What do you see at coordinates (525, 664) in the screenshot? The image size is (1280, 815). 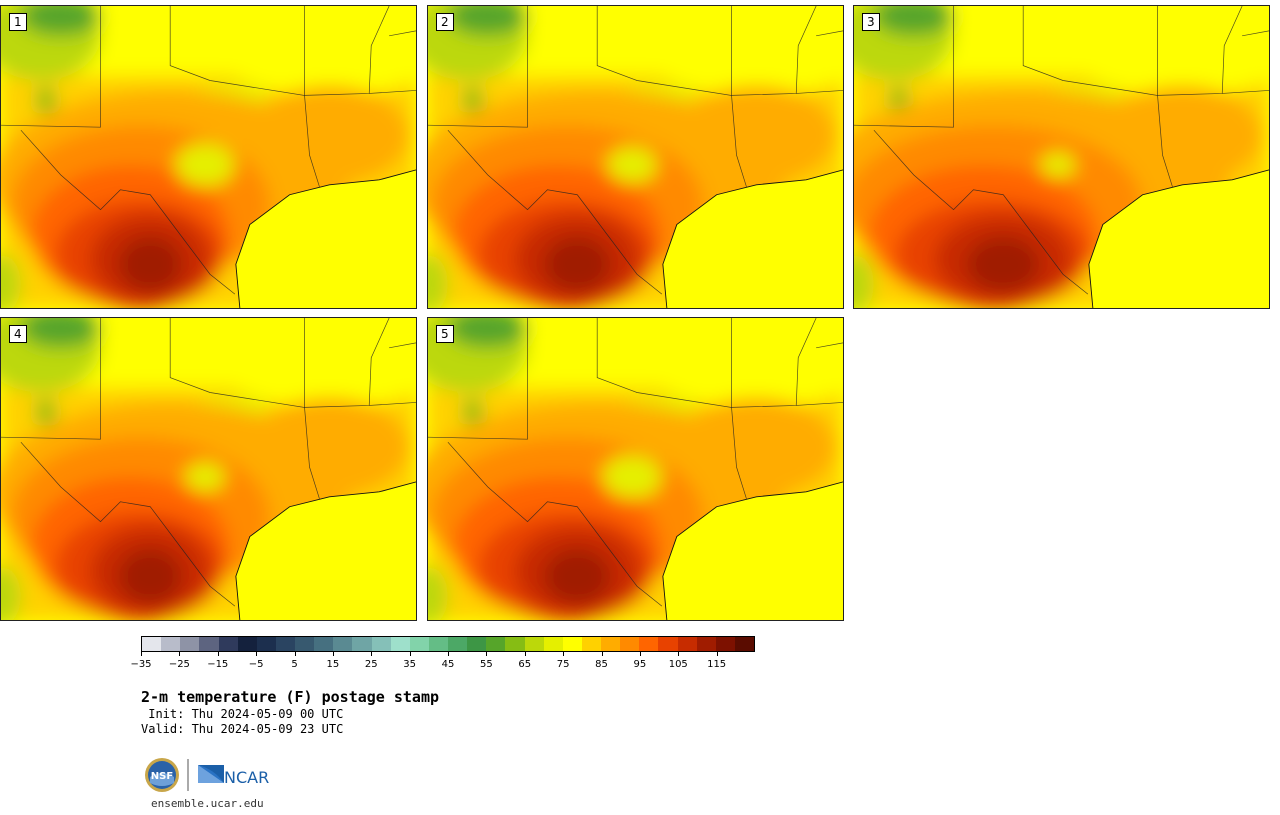 I see `colorbar-tick-label: 65` at bounding box center [525, 664].